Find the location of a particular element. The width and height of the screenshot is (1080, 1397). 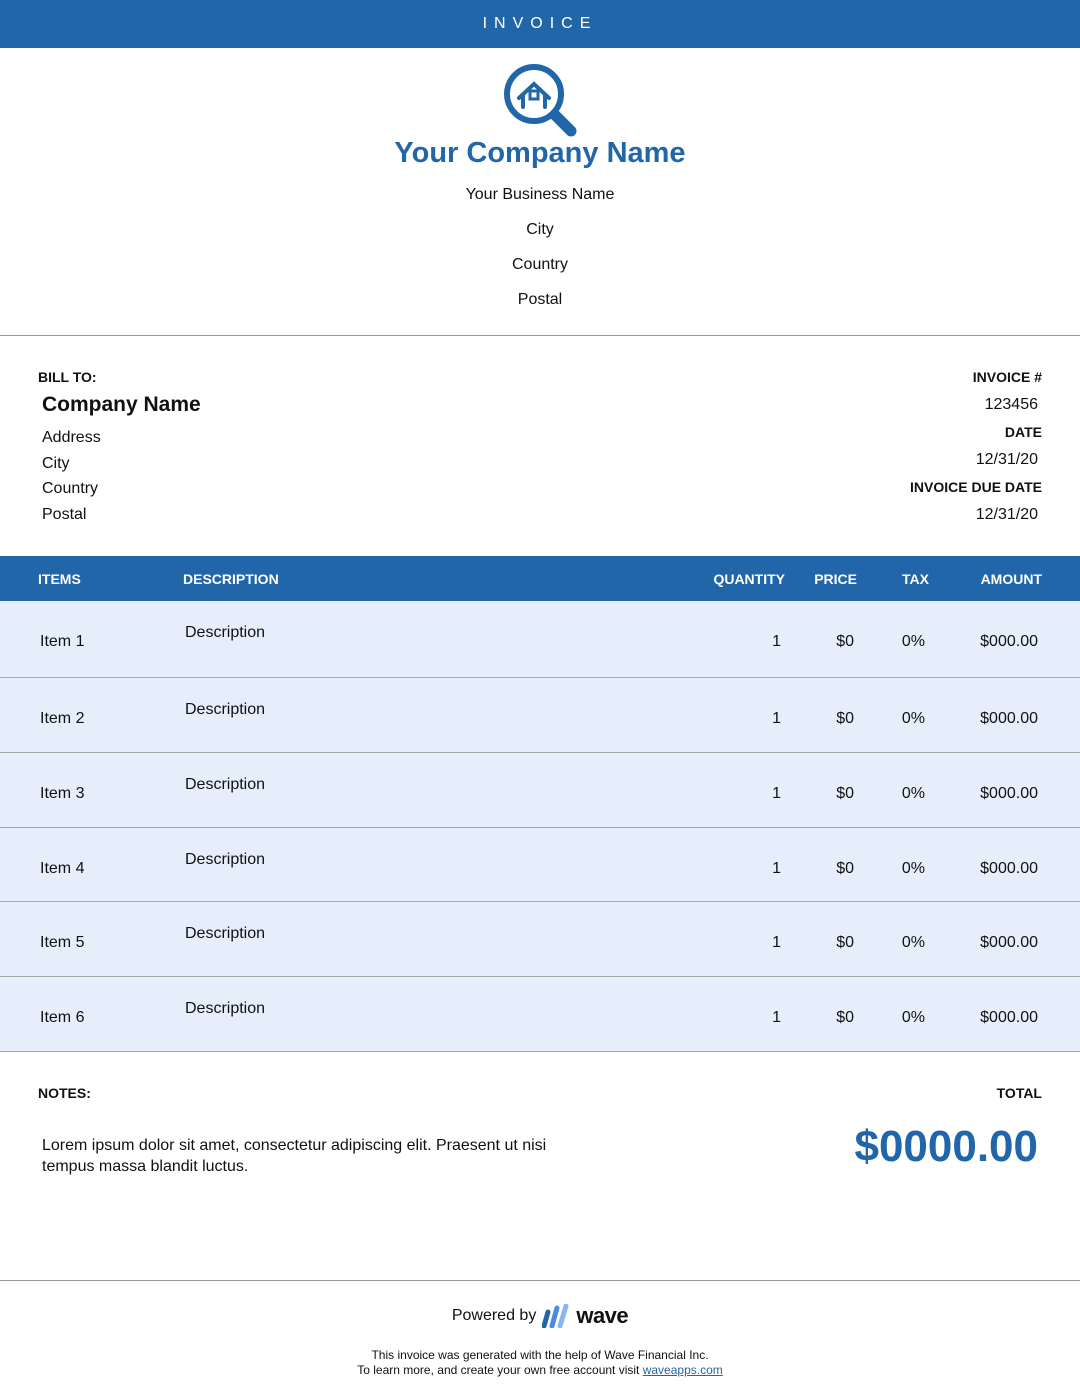

header-quantity: QUANTITY is located at coordinates (749, 579).